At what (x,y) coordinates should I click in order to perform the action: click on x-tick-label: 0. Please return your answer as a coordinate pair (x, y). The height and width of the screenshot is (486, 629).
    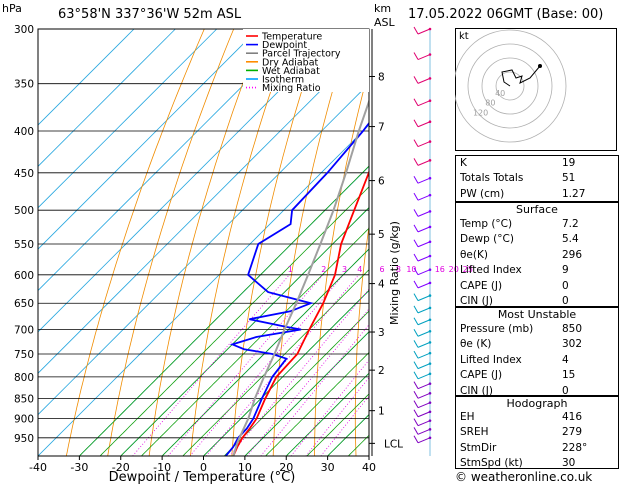
    Looking at the image, I should click on (203, 467).